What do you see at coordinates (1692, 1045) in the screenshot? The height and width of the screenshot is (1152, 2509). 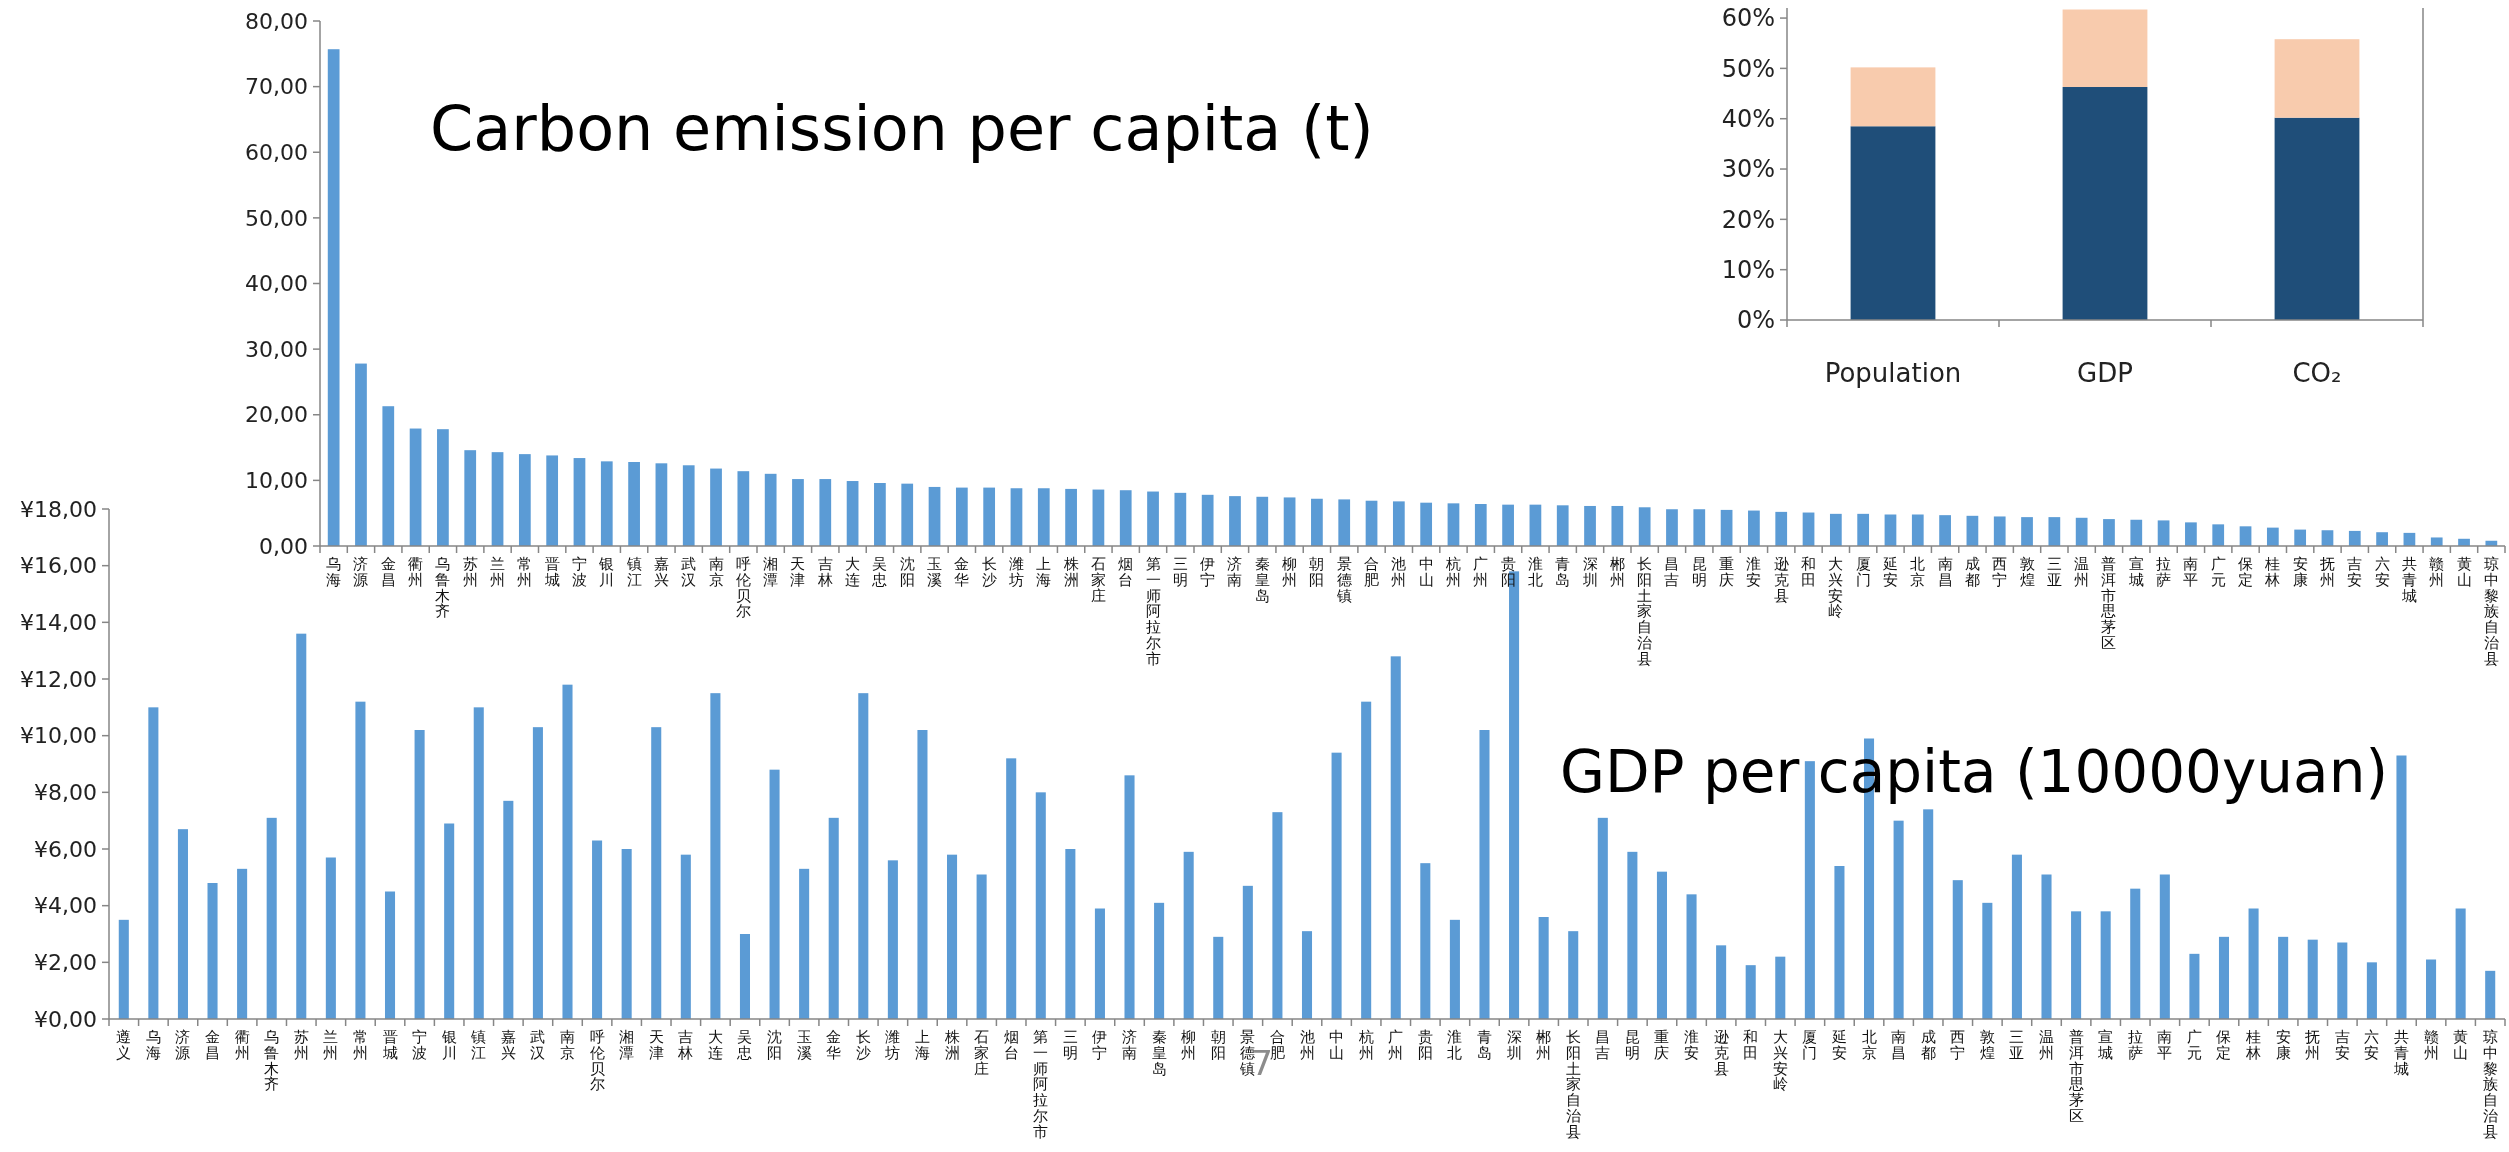 I see `x-tick-label: 淮安` at bounding box center [1692, 1045].